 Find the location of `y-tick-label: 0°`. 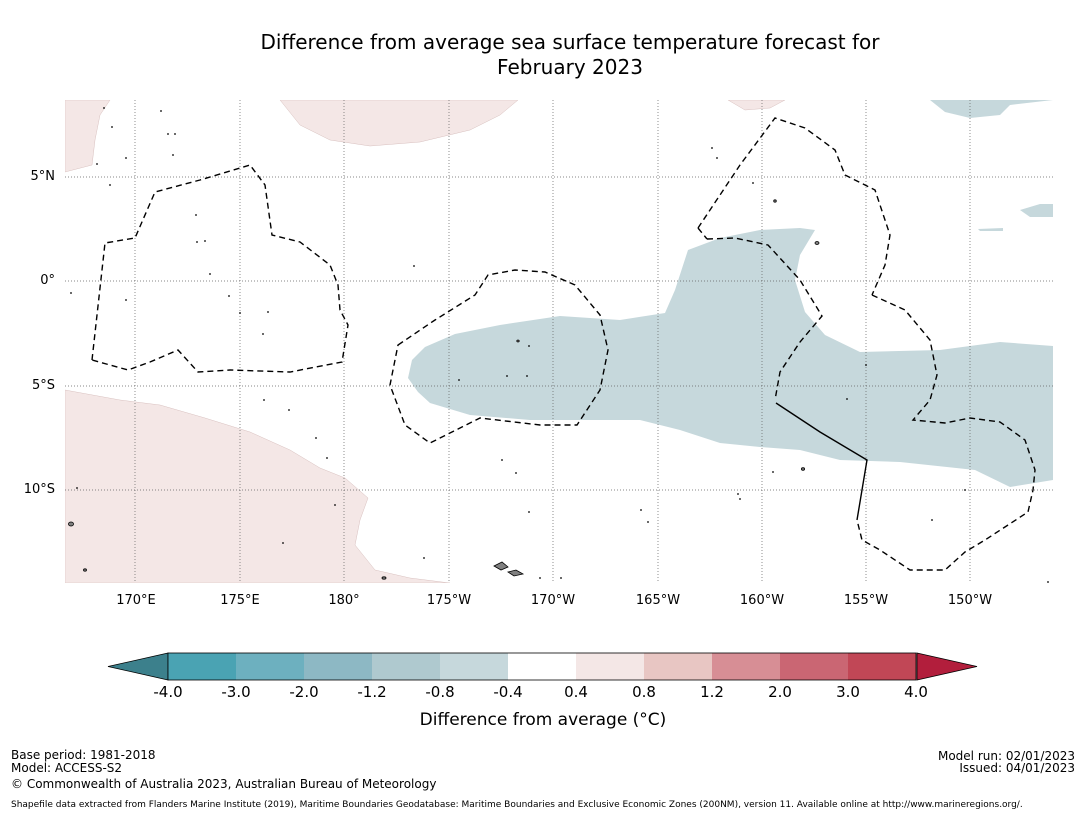

y-tick-label: 0° is located at coordinates (47, 280).